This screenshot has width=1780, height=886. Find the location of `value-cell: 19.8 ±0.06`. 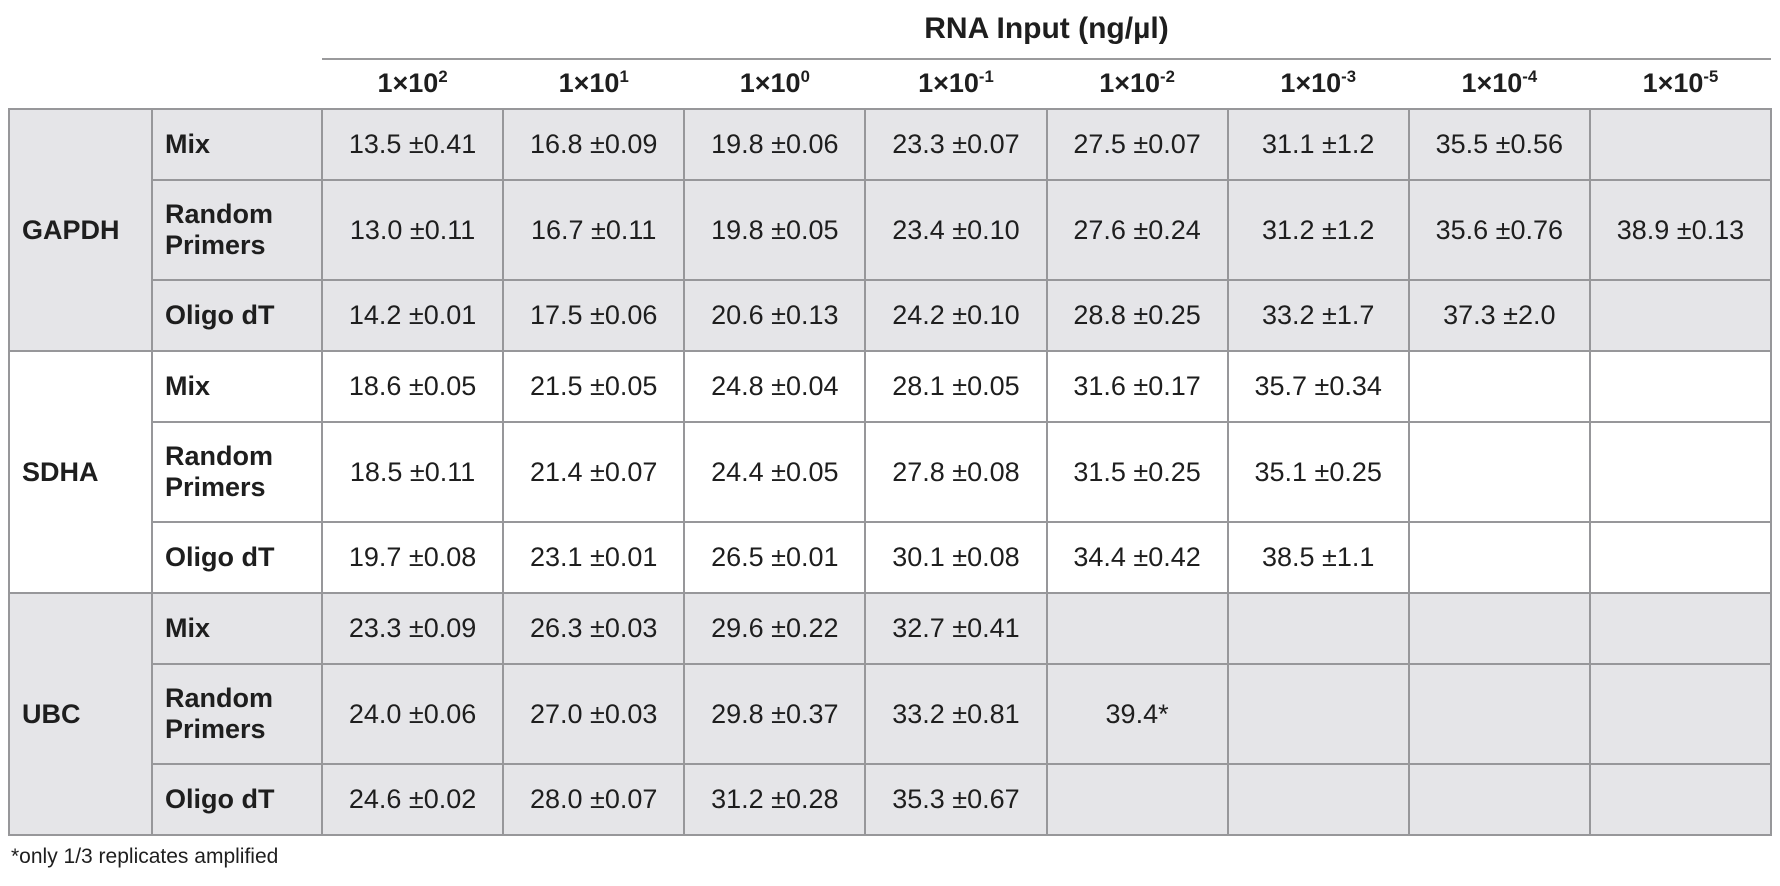

value-cell: 19.8 ±0.06 is located at coordinates (775, 144).